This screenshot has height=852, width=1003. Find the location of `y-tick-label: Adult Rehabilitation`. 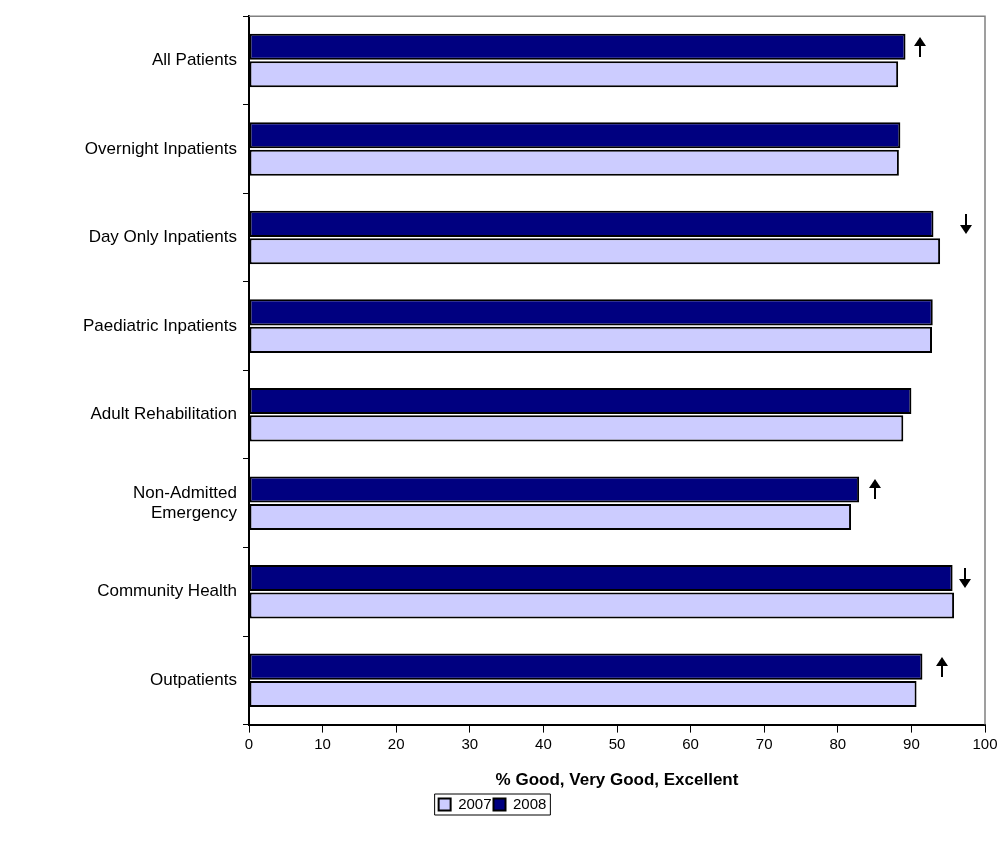

y-tick-label: Adult Rehabilitation is located at coordinates (163, 414).